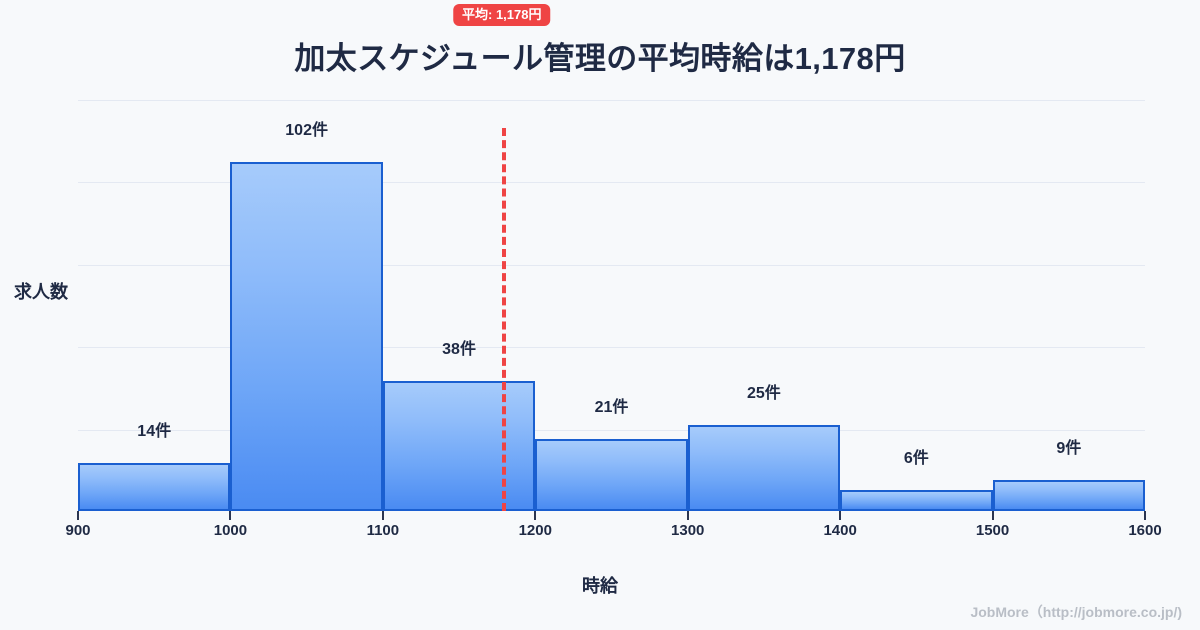 This screenshot has width=1200, height=630. I want to click on x-tick-label: 1500, so click(992, 530).